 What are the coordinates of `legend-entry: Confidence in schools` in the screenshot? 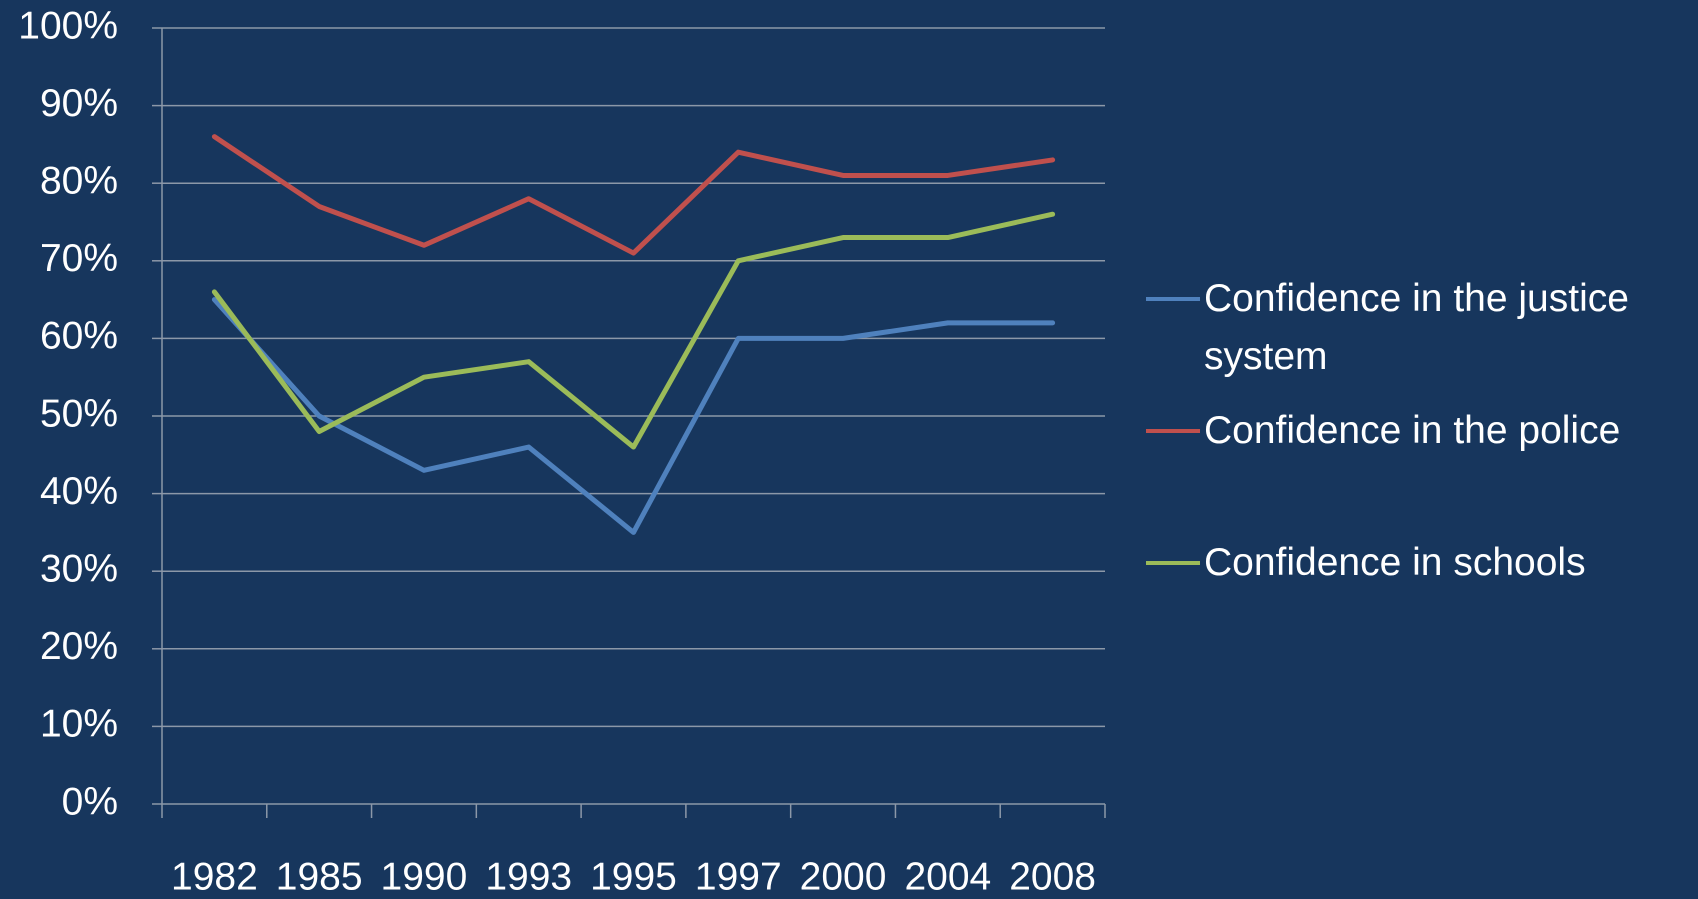 It's located at (1420, 563).